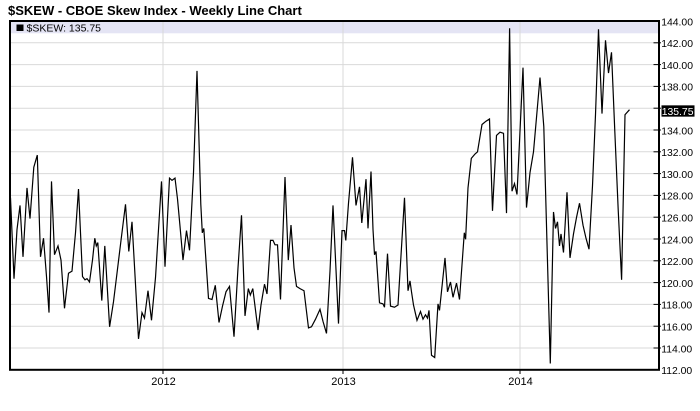 This screenshot has width=700, height=411. I want to click on svg-text: 112.00, so click(676, 371).